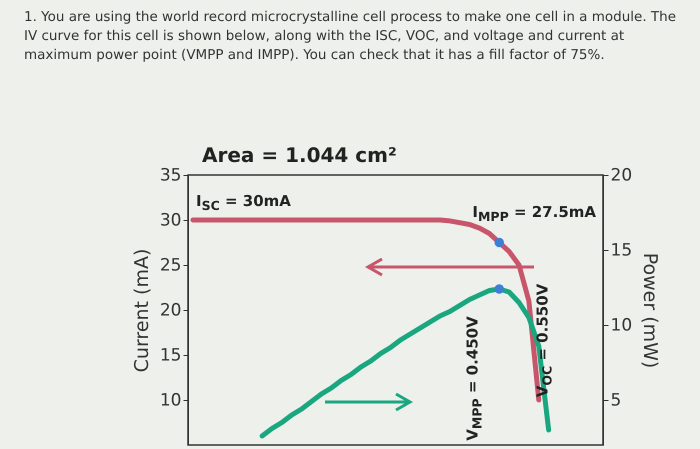 This screenshot has height=449, width=700. I want to click on y2-tick-label: 5, so click(616, 400).